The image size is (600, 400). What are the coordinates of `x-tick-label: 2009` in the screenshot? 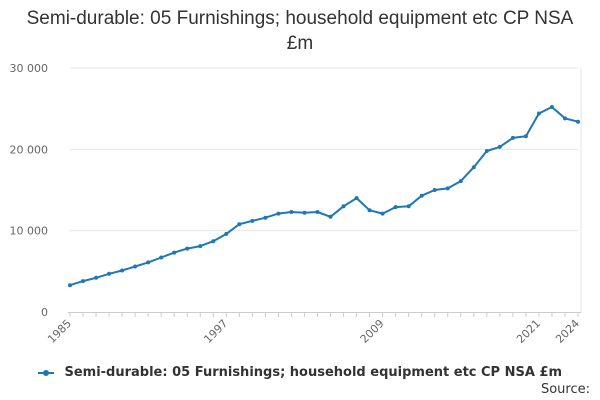 It's located at (372, 331).